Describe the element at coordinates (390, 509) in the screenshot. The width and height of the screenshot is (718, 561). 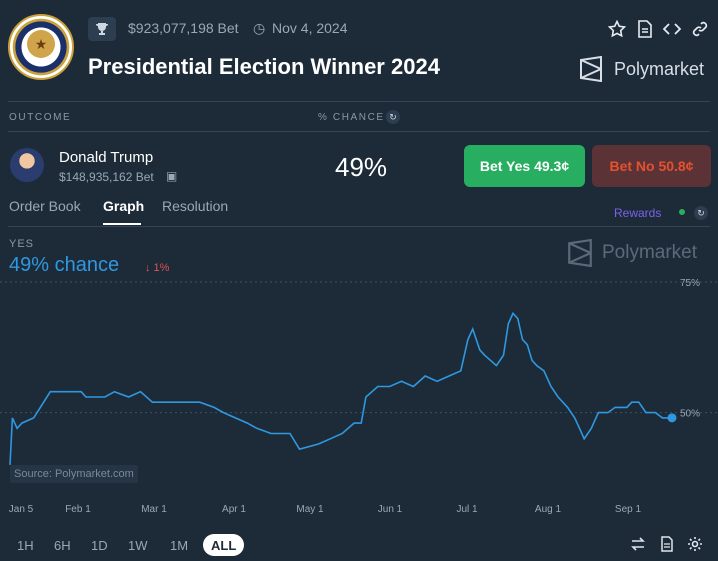
I see `x-tick-label: Jun 1` at that location.